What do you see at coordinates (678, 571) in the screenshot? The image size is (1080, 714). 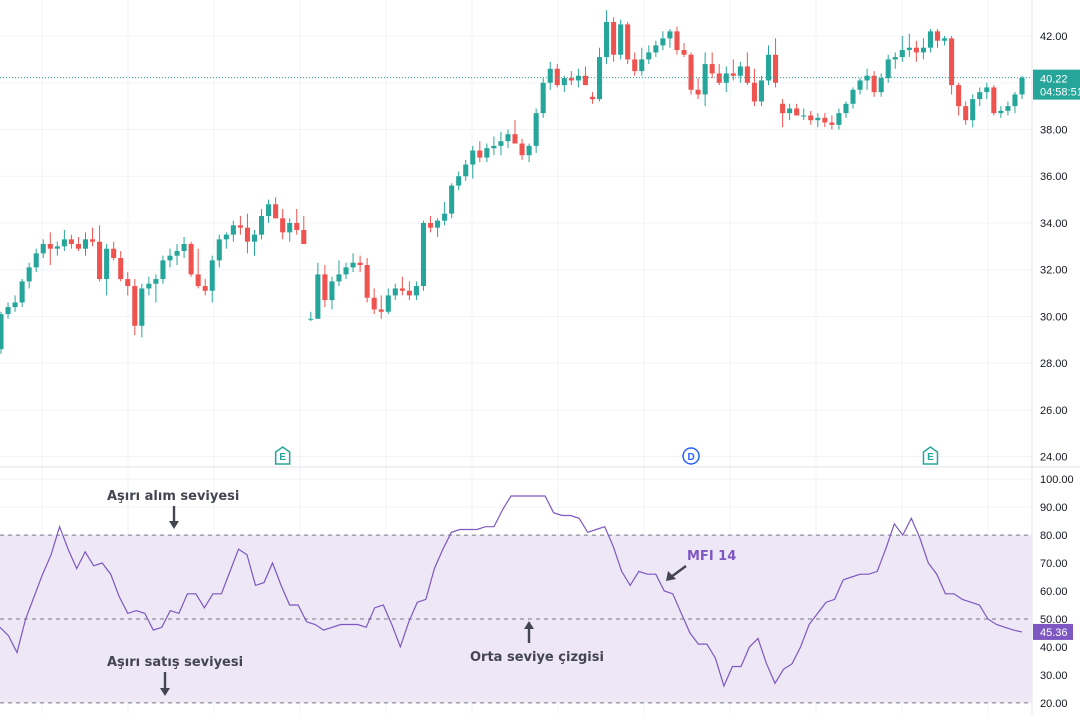 I see `mfi-label-arrow` at bounding box center [678, 571].